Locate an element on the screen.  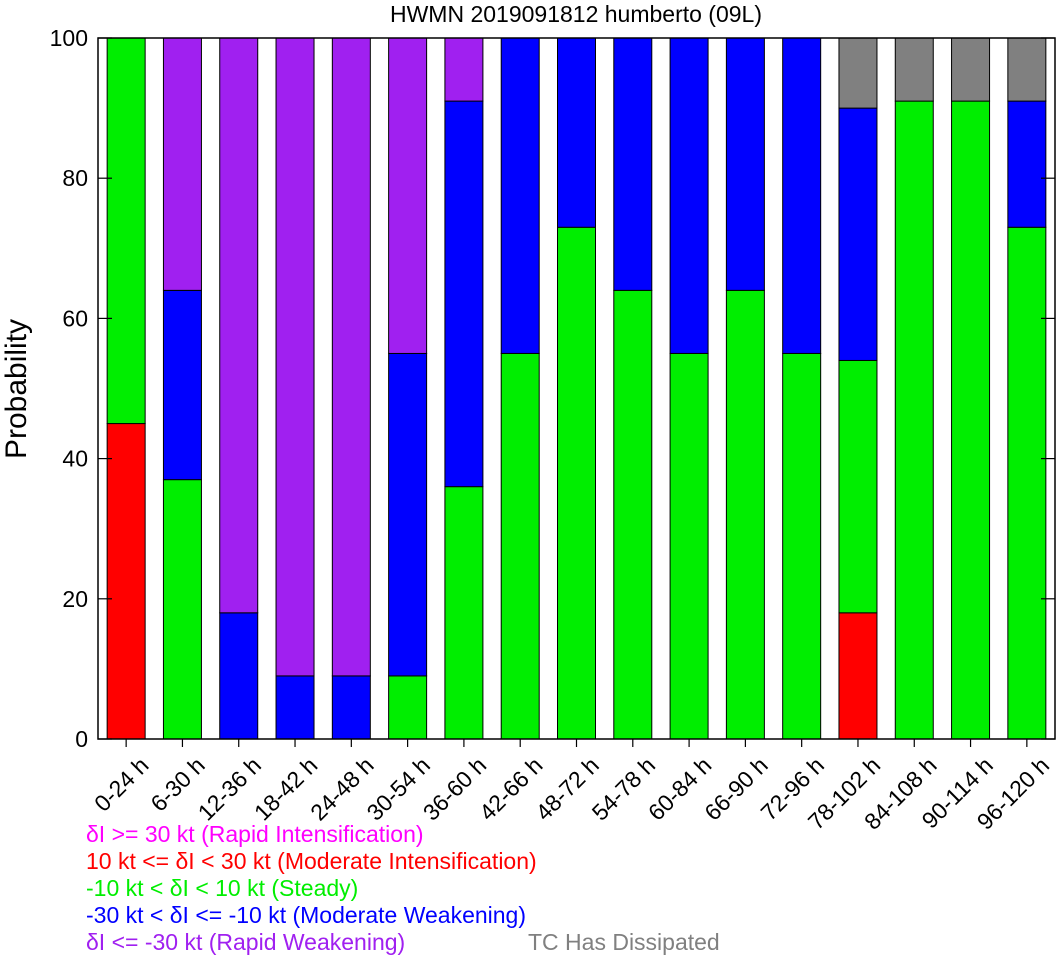
x-tick-label: 0-24 h is located at coordinates (121, 784).